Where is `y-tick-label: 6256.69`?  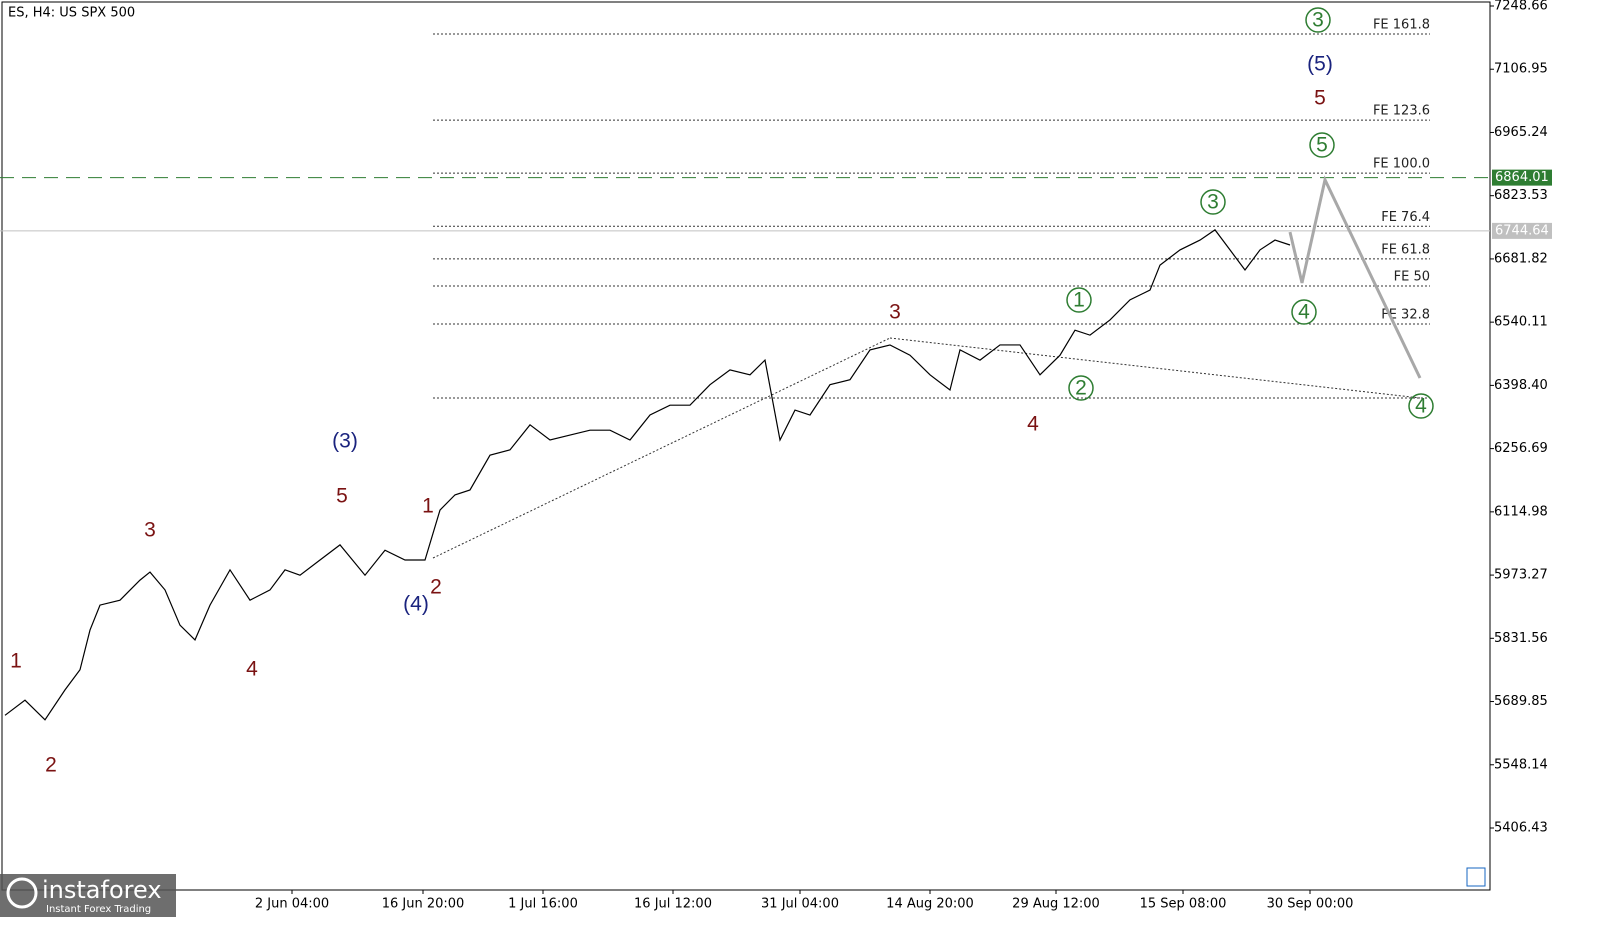
y-tick-label: 6256.69 is located at coordinates (1521, 448).